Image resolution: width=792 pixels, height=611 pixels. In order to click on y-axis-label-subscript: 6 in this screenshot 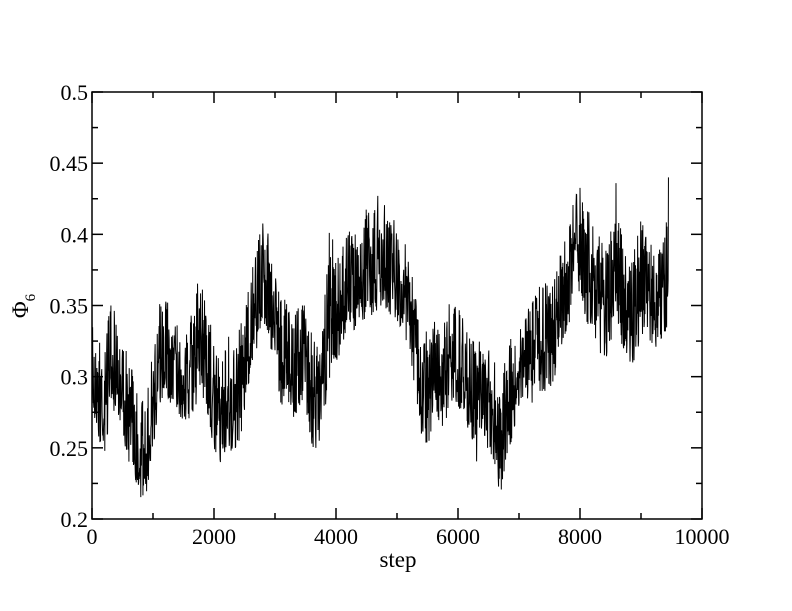, I will do `click(31, 297)`.